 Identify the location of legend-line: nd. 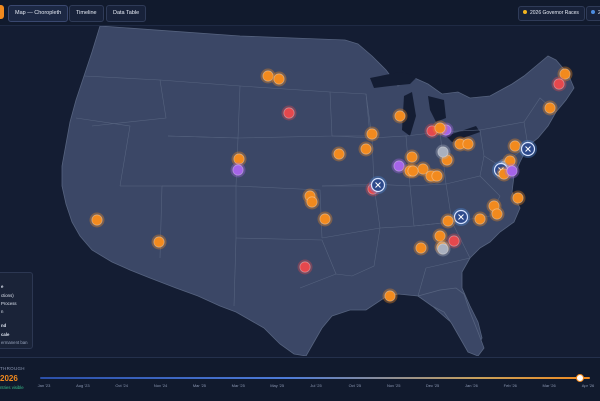
(4, 325).